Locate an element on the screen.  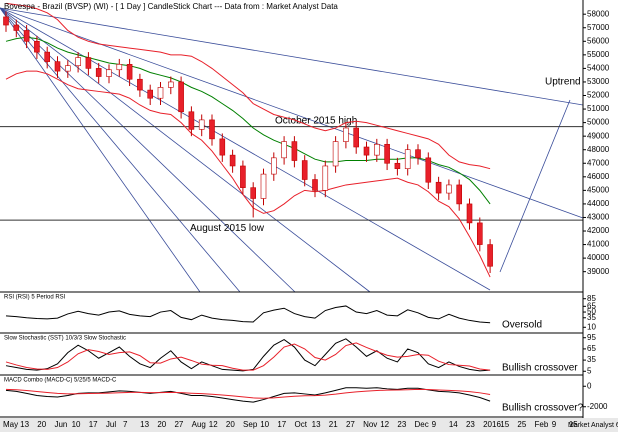
annotation: Bullish crossover? is located at coordinates (543, 408).